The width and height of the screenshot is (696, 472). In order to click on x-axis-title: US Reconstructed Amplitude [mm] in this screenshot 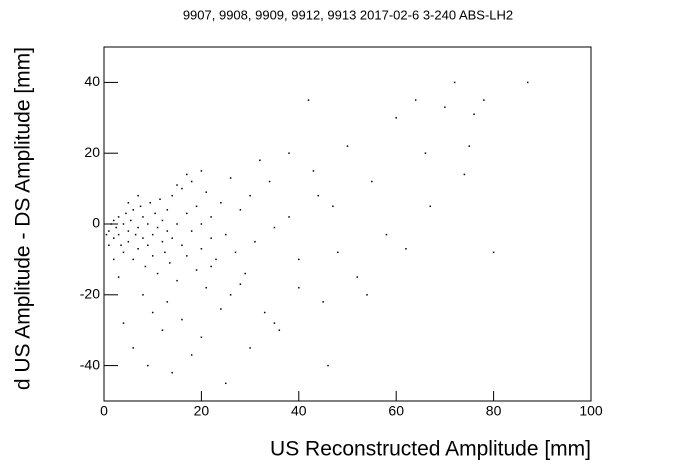, I will do `click(430, 449)`.